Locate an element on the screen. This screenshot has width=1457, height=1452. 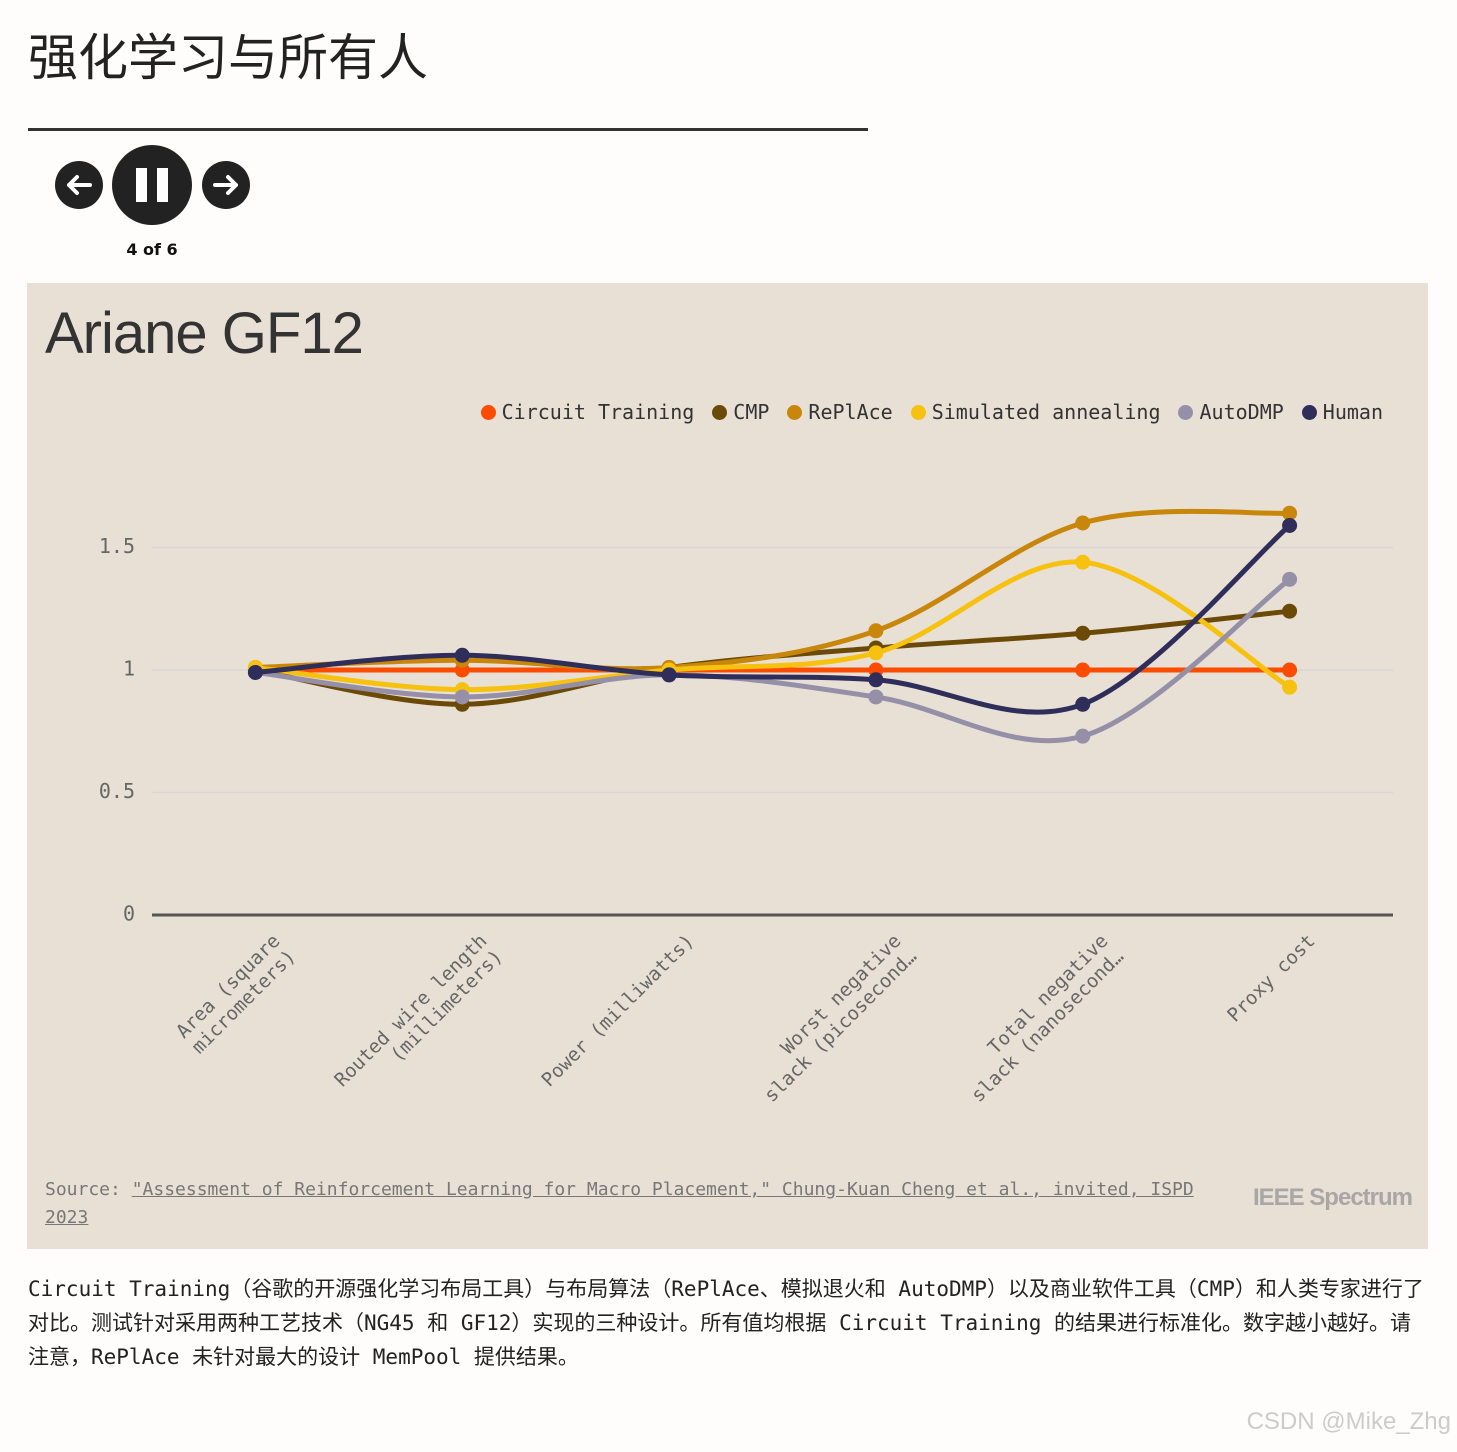
legend-label: Simulated annealing is located at coordinates (1046, 412).